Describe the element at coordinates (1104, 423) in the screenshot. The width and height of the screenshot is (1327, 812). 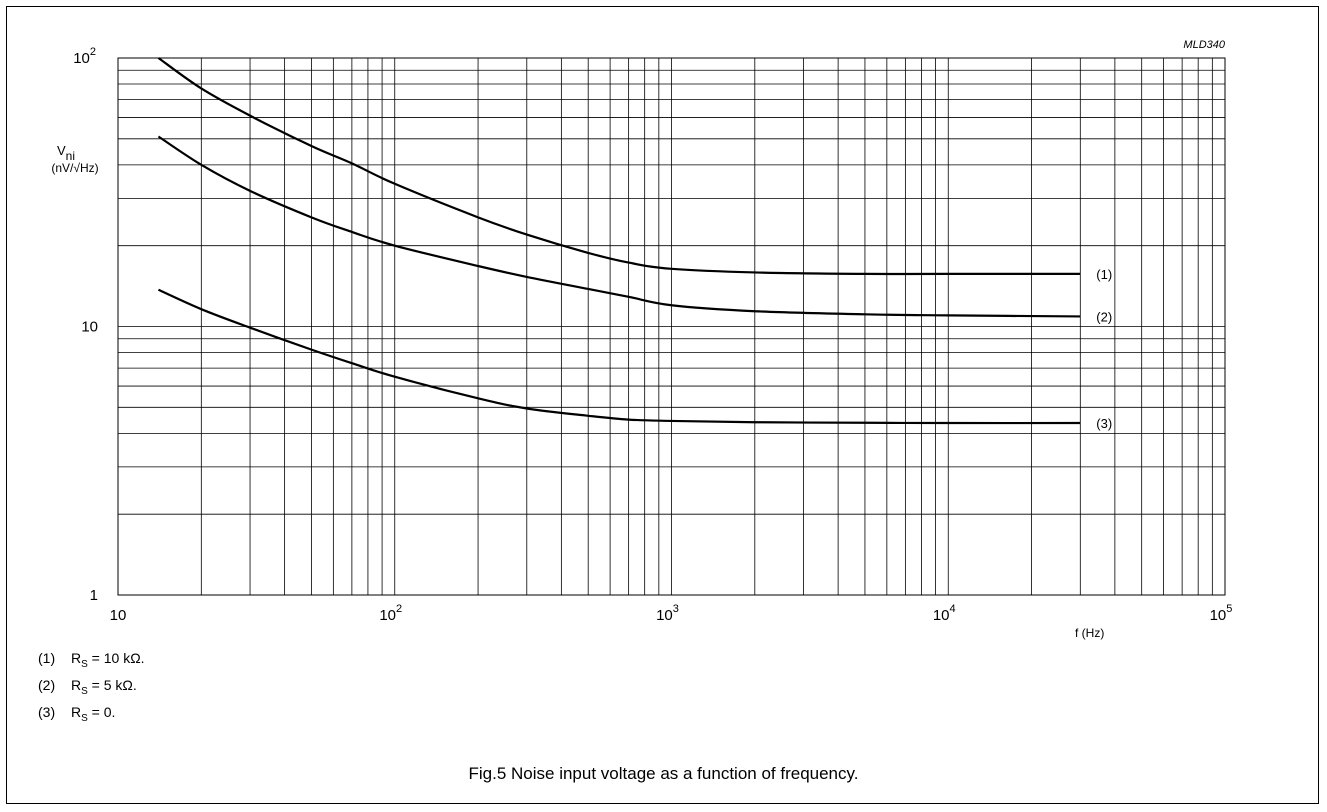
I see `series-label-3: (3)` at that location.